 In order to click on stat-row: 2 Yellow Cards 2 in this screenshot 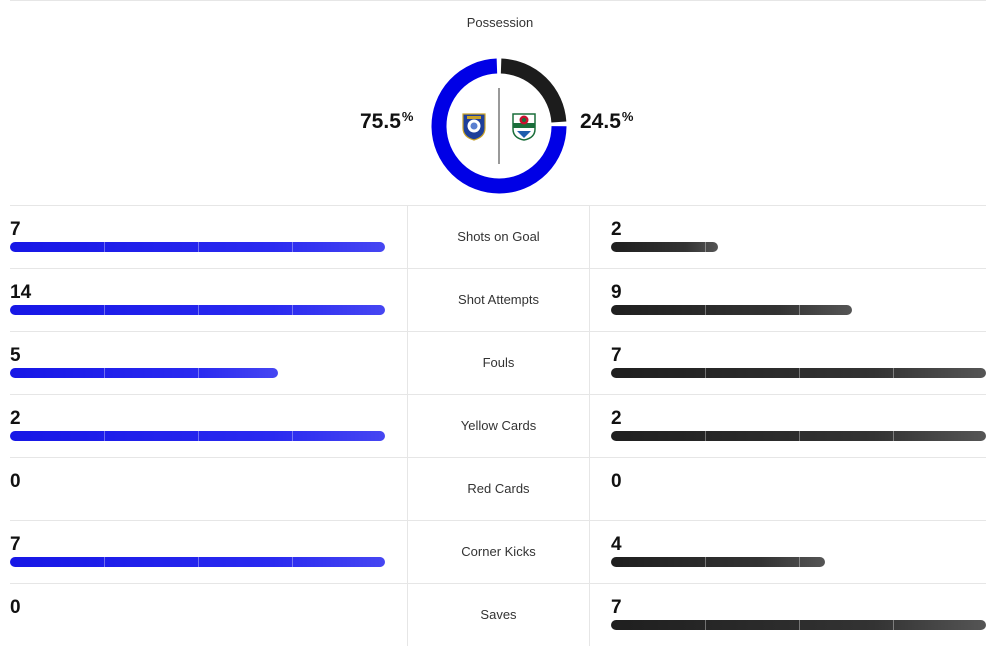, I will do `click(500, 425)`.